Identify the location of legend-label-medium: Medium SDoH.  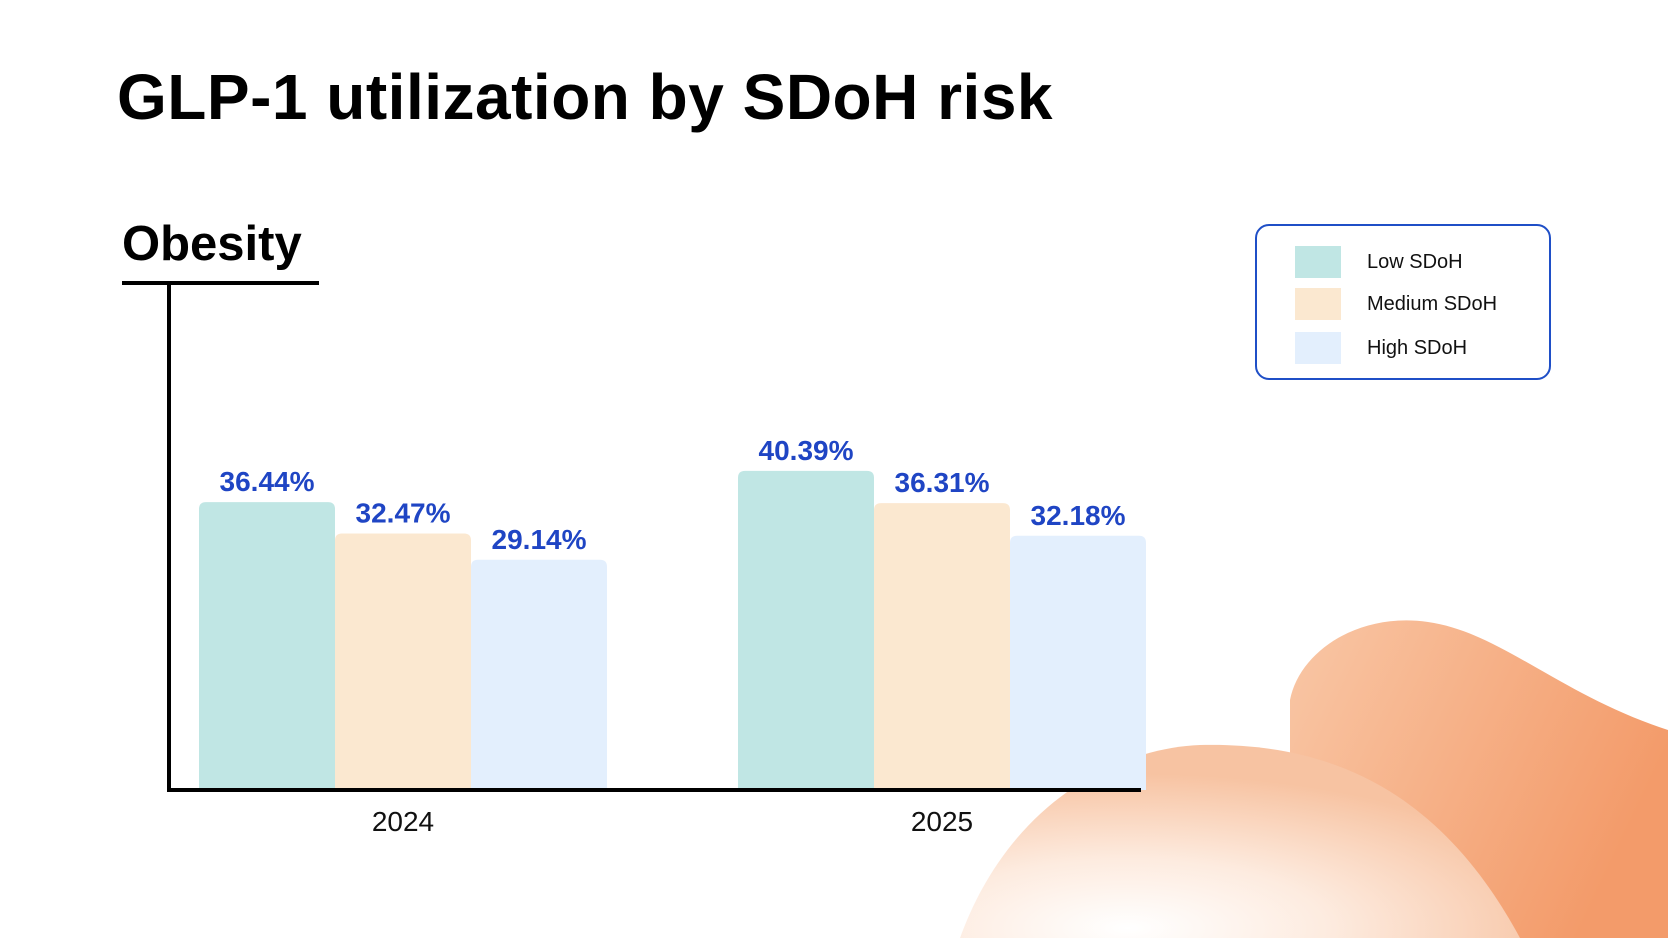
(1432, 303).